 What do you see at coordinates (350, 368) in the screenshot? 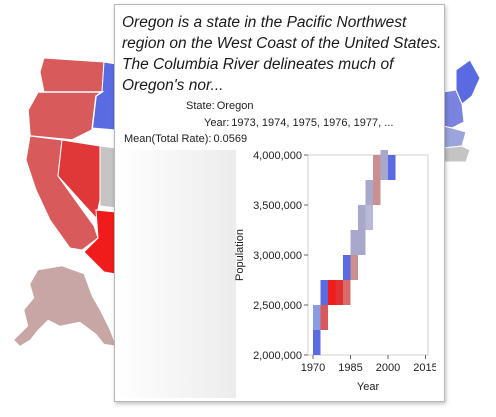
I see `x-tick-label: 1985` at bounding box center [350, 368].